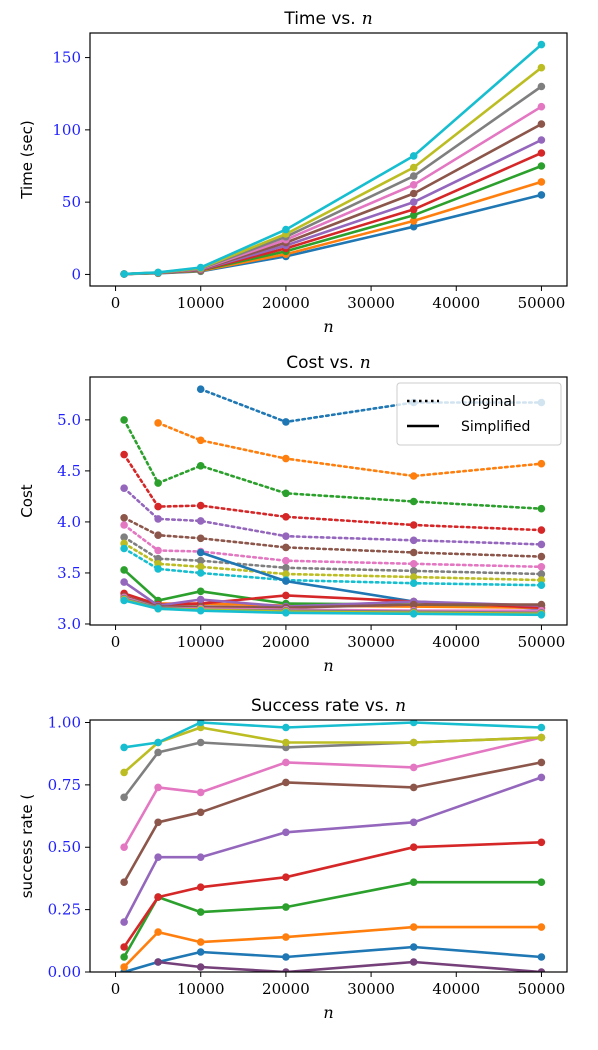 The width and height of the screenshot is (598, 1050). I want to click on y-axis-label: Time (sec), so click(27, 159).